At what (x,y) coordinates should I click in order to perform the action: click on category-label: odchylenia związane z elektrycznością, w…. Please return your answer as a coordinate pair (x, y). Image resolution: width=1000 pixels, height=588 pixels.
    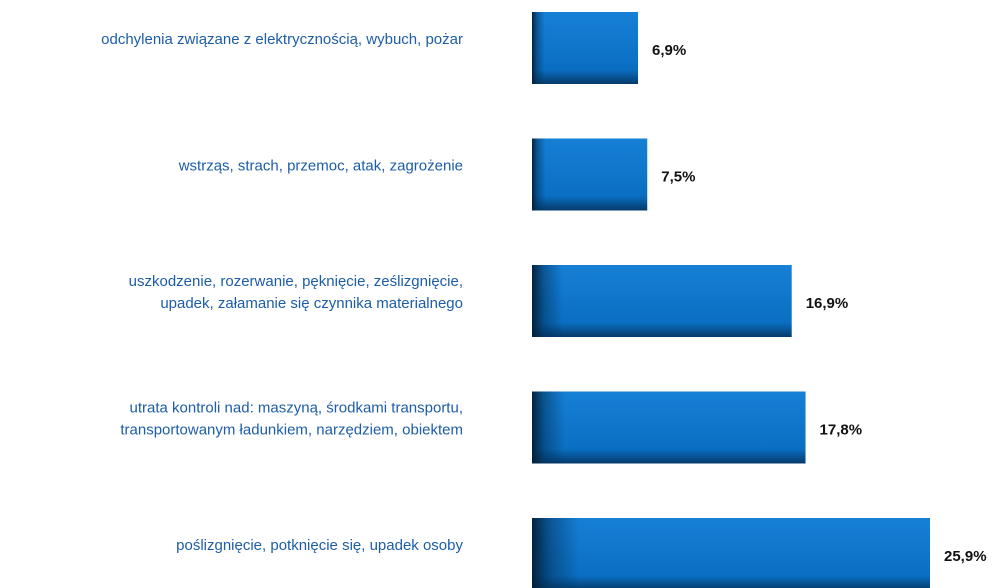
    Looking at the image, I should click on (282, 39).